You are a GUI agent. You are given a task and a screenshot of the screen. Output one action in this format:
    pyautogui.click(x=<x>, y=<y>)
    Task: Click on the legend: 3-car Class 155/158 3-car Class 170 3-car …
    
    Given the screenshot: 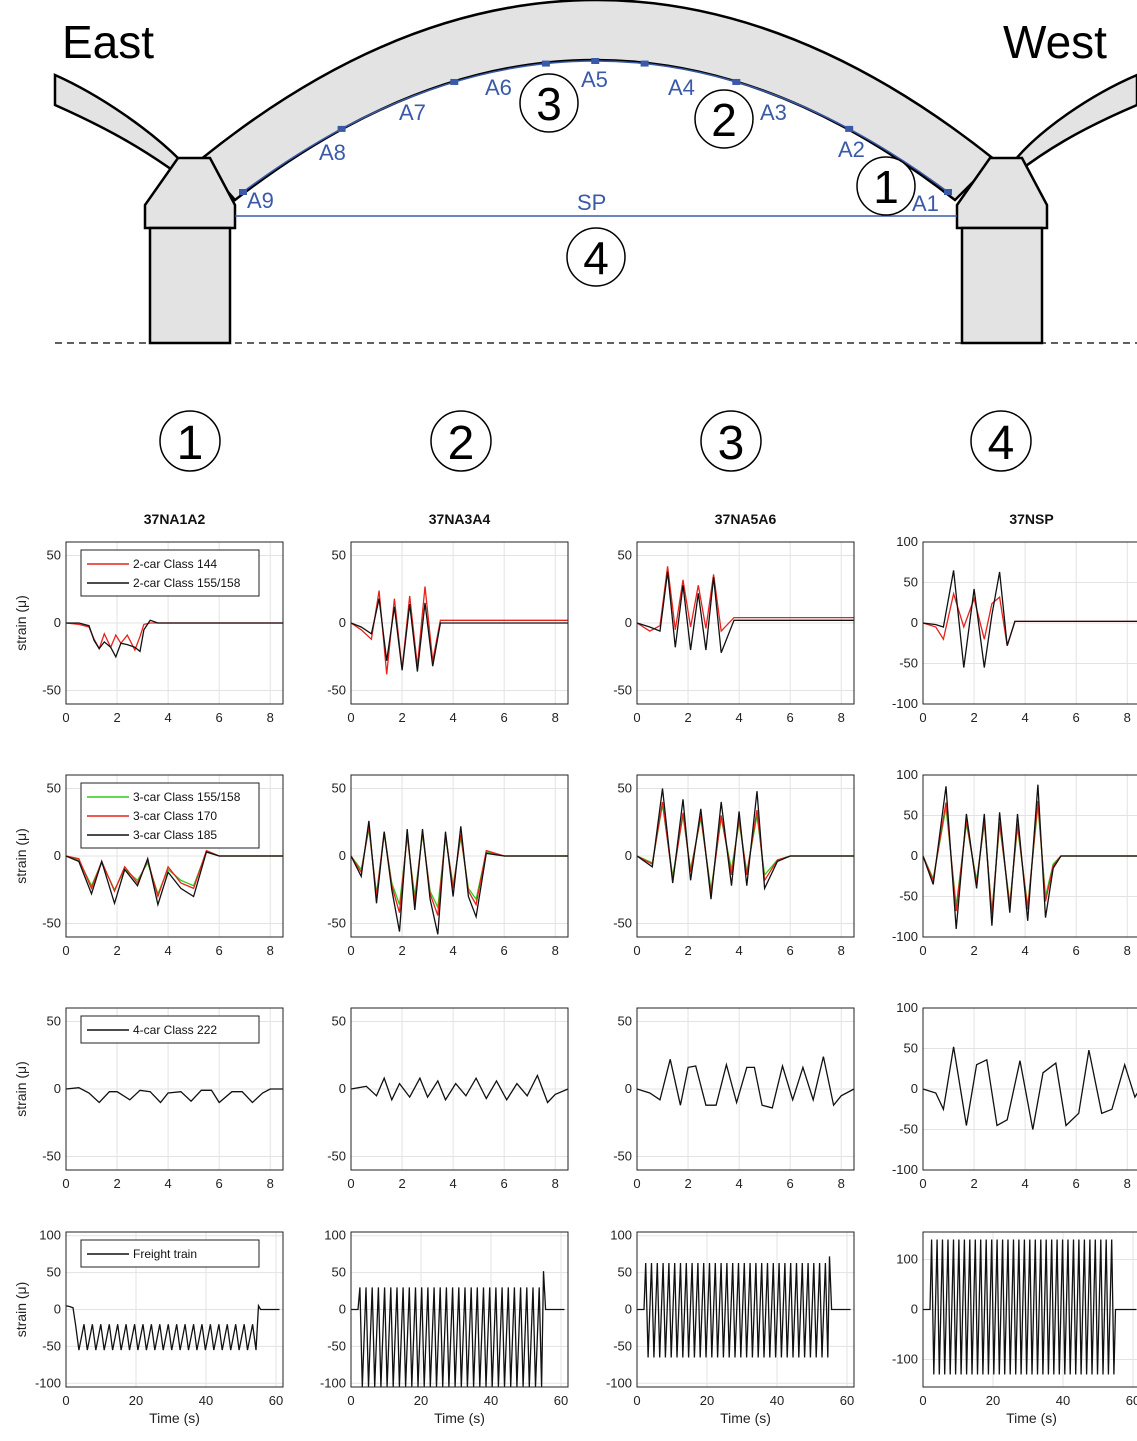 What is the action you would take?
    pyautogui.click(x=170, y=815)
    